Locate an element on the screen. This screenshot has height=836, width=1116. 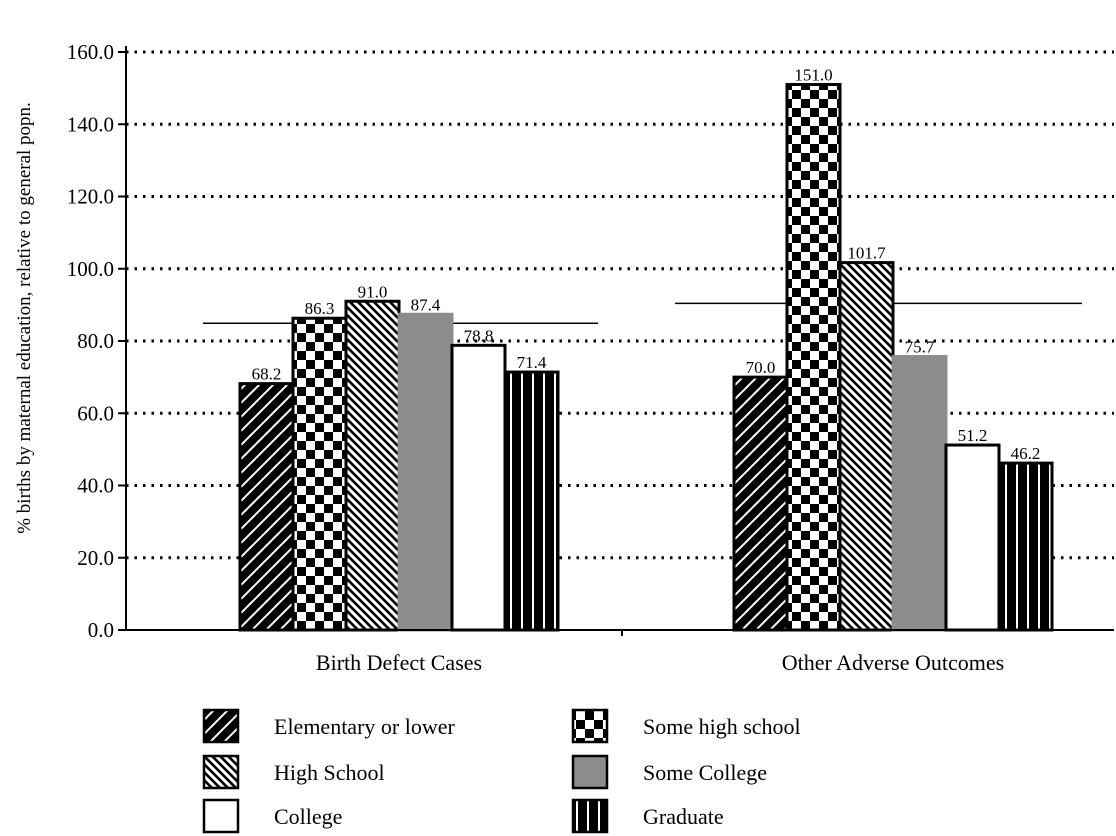
y-tick-label: 160.0 is located at coordinates (90, 52).